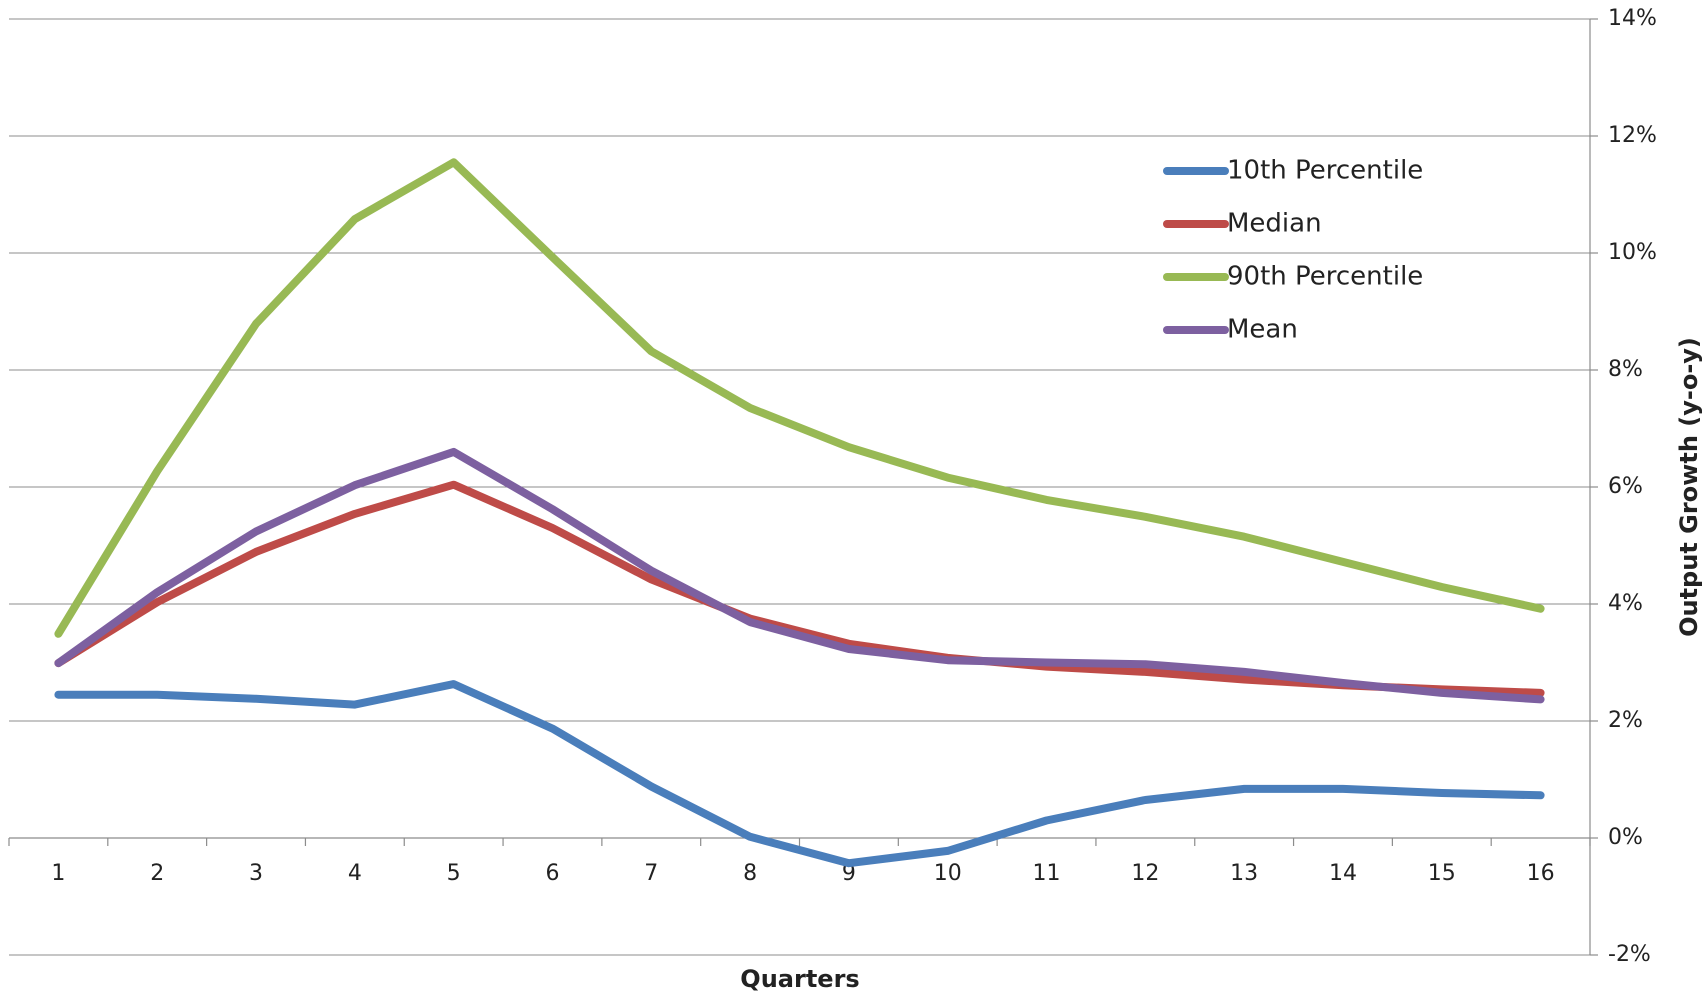 This screenshot has width=1707, height=993. Describe the element at coordinates (1442, 873) in the screenshot. I see `x-tick-label: 15` at that location.